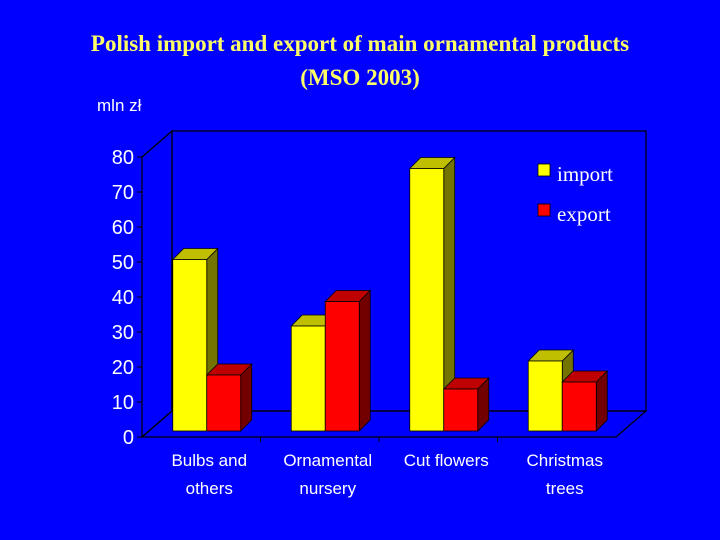 This screenshot has height=540, width=720. I want to click on chart-subtitle: (MSO 2003), so click(360, 77).